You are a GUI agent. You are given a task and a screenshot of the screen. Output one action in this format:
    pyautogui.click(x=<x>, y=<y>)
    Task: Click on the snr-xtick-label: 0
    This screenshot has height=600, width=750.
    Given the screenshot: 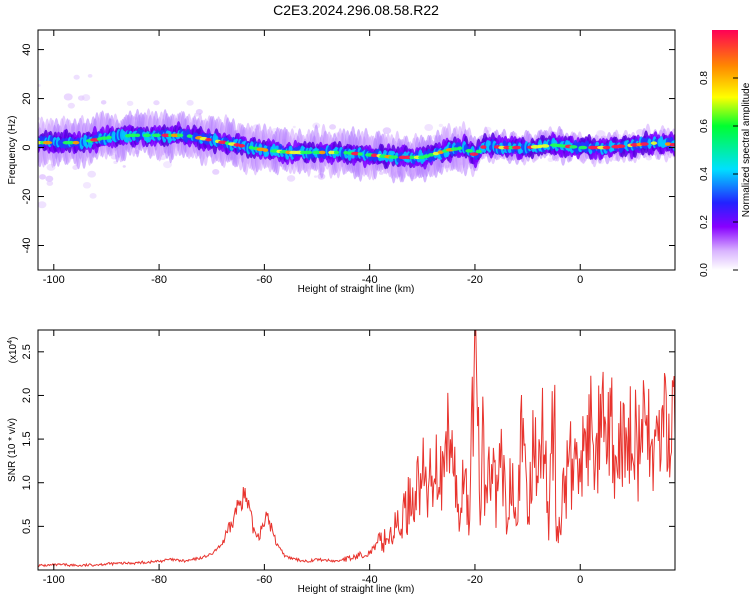 What is the action you would take?
    pyautogui.click(x=580, y=580)
    